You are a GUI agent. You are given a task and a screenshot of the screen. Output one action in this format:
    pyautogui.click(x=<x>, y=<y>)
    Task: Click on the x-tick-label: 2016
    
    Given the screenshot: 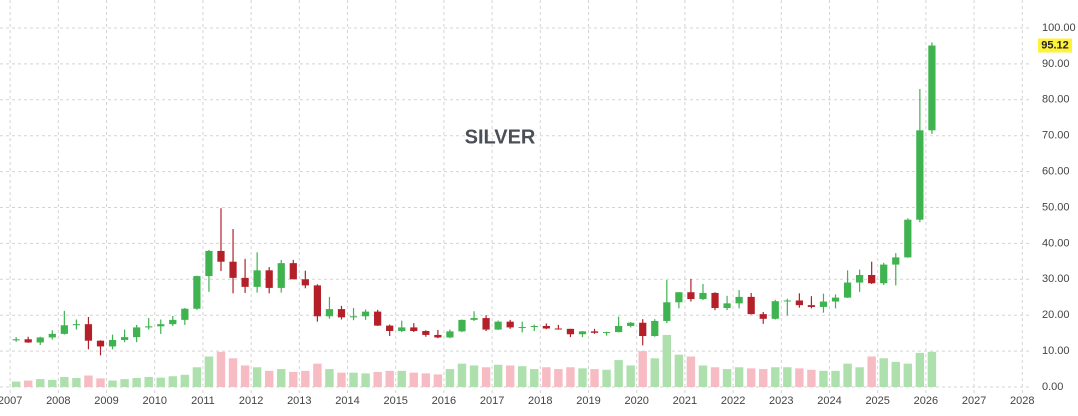 What is the action you would take?
    pyautogui.click(x=444, y=401)
    